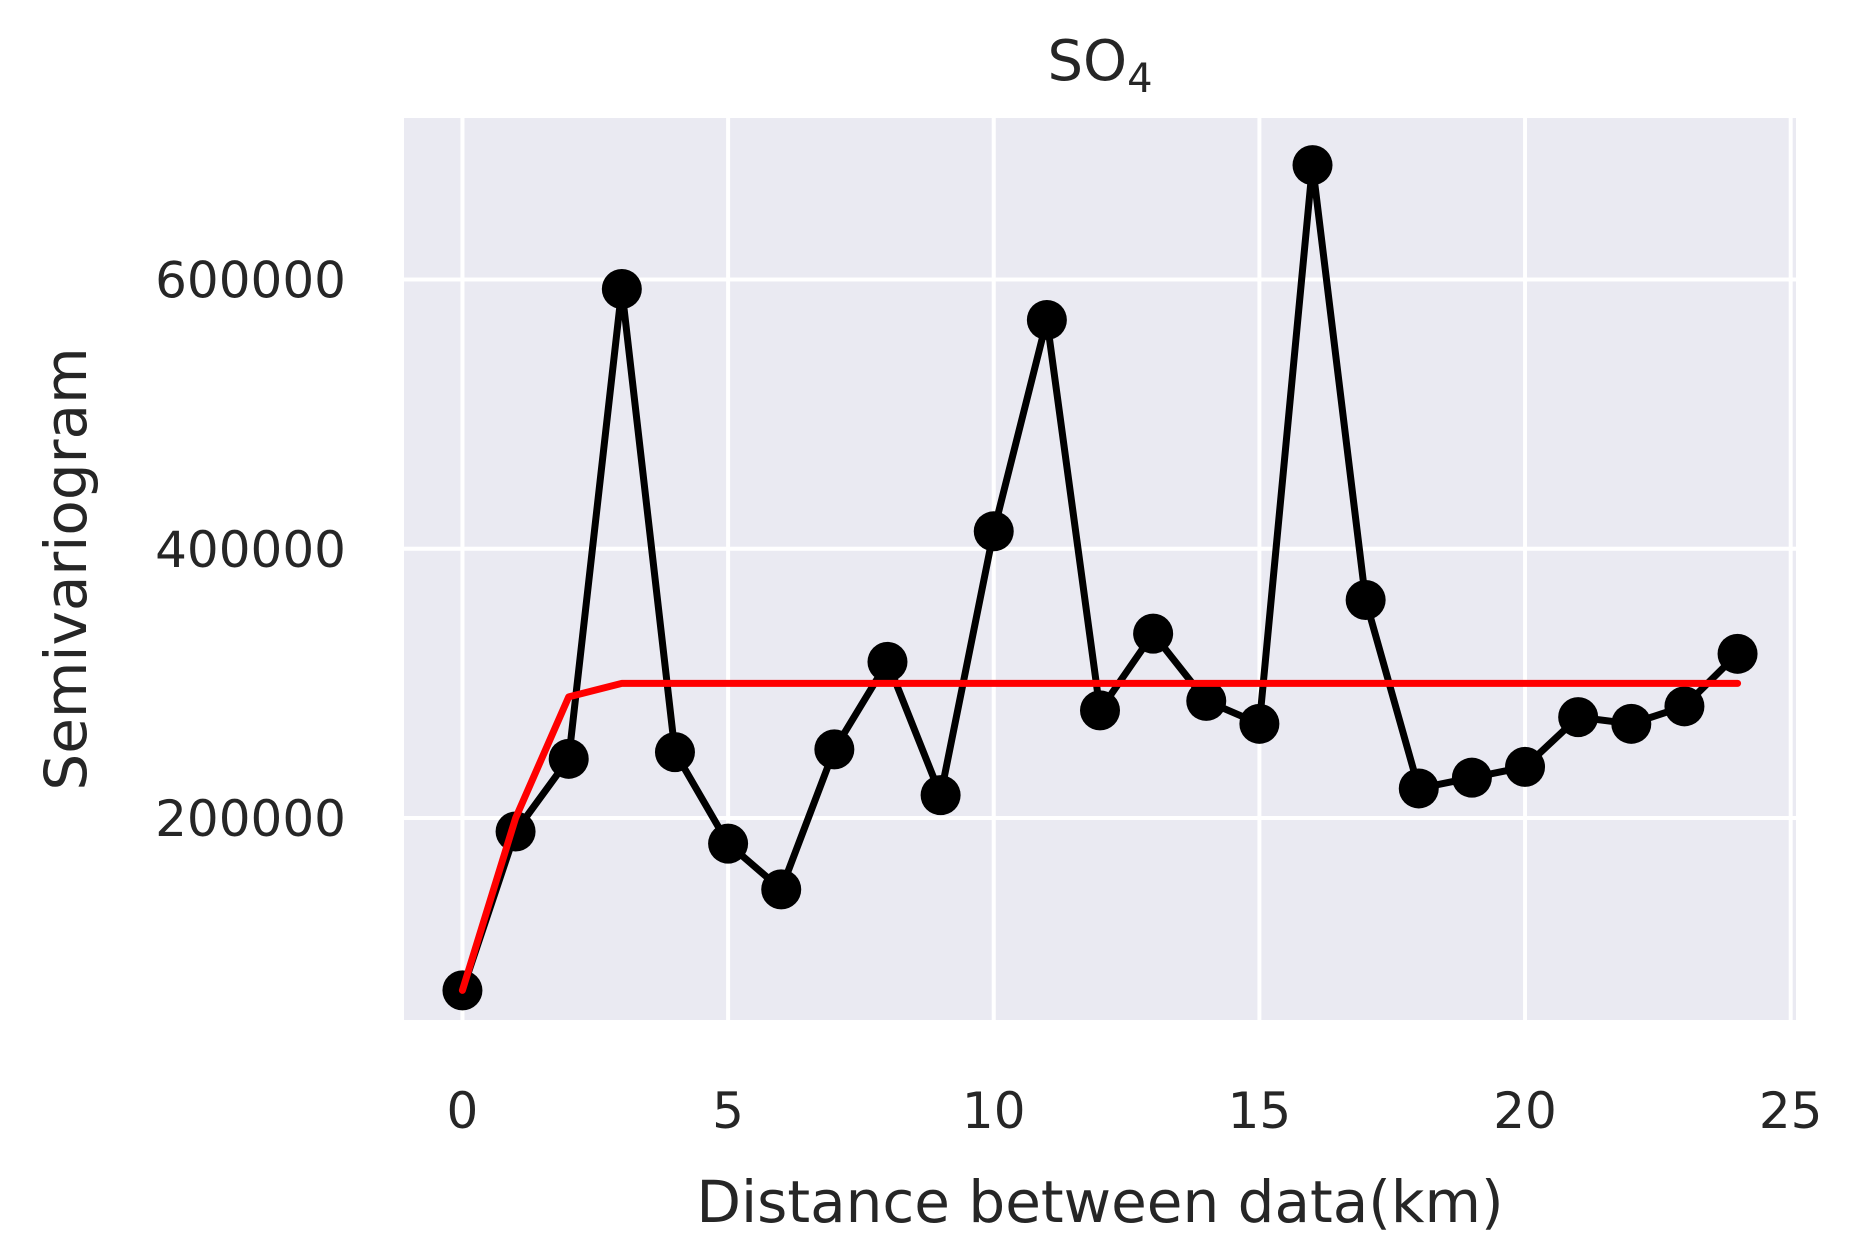 The image size is (1849, 1255). Describe the element at coordinates (463, 1111) in the screenshot. I see `x-tick-label: 0` at that location.